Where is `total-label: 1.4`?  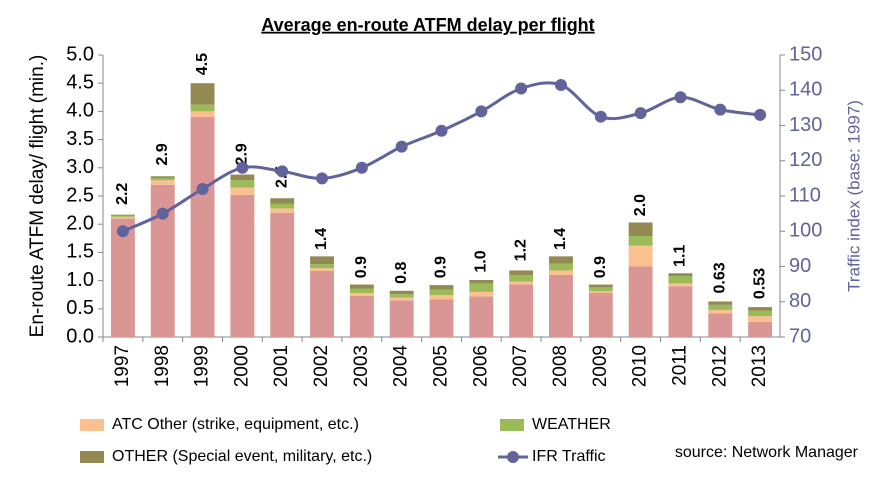 total-label: 1.4 is located at coordinates (560, 239).